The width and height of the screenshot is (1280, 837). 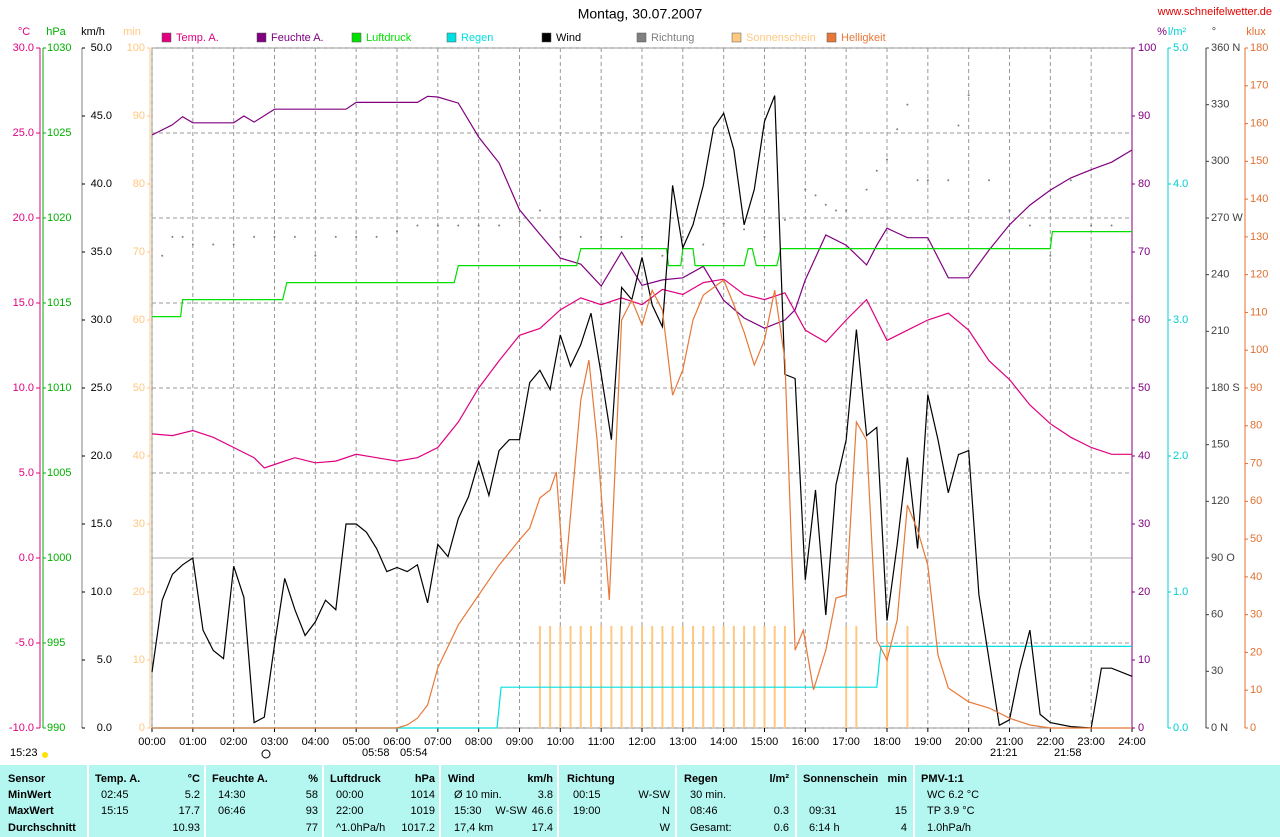 What do you see at coordinates (376, 753) in the screenshot?
I see `sunrise: 05:58` at bounding box center [376, 753].